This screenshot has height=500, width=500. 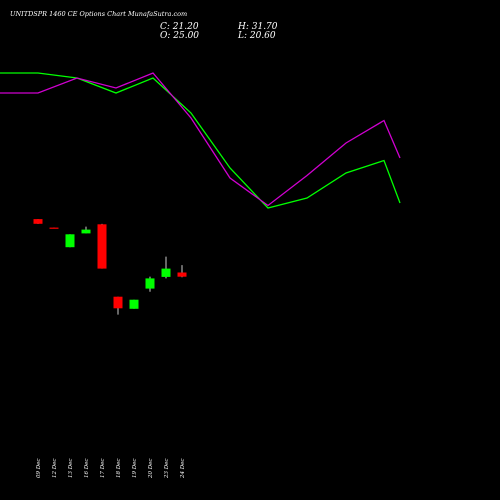 What do you see at coordinates (87, 469) in the screenshot?
I see `date-tick-label: 16 Dec` at bounding box center [87, 469].